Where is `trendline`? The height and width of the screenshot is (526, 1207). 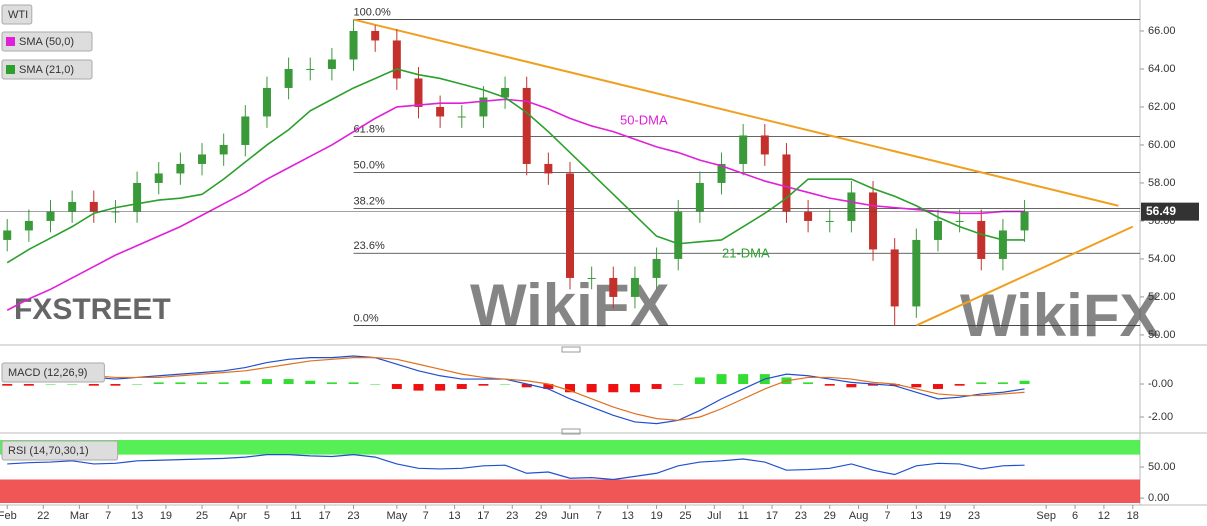 trendline is located at coordinates (1024, 276).